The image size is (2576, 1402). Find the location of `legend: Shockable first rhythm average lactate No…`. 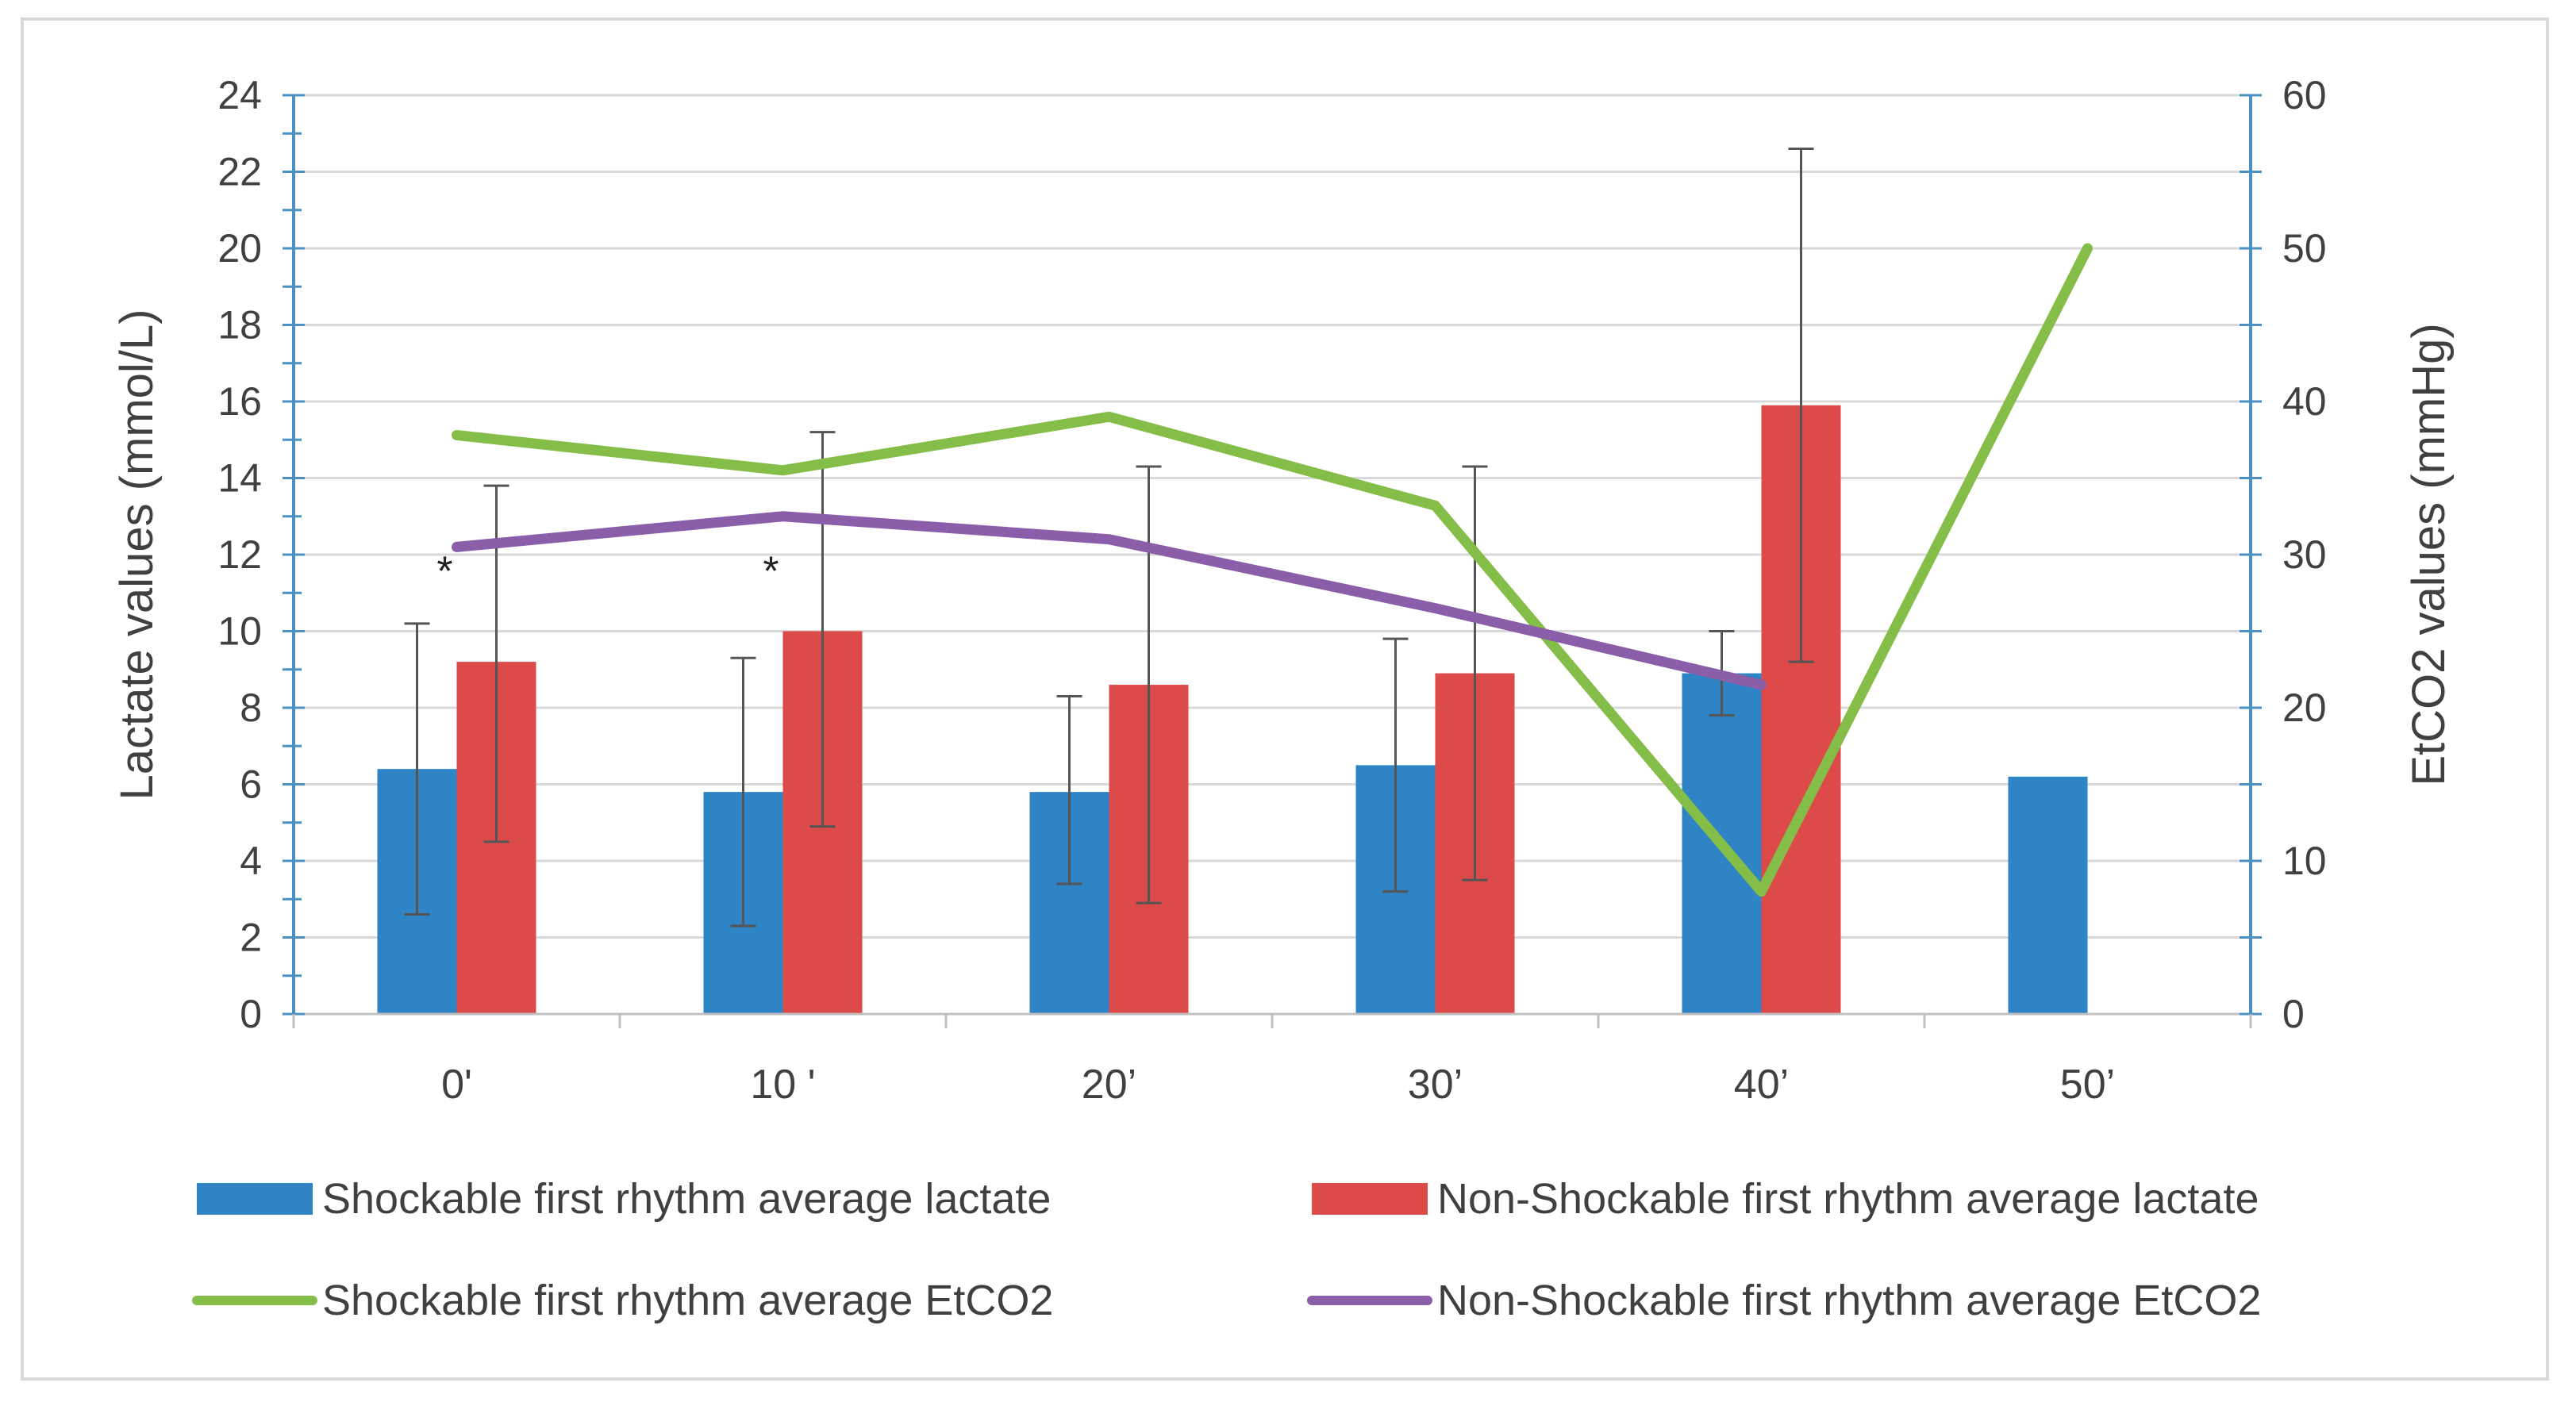

legend: Shockable first rhythm average lactate No… is located at coordinates (1226, 1250).